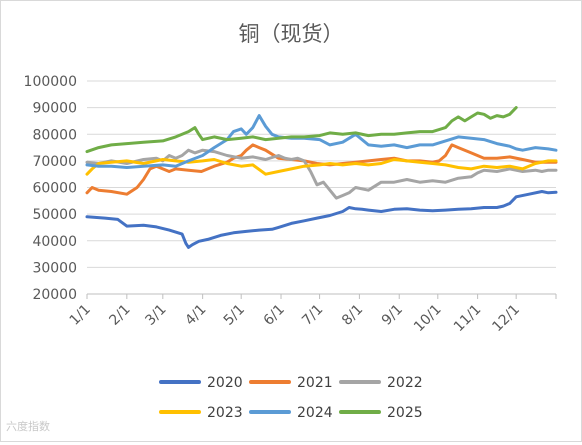 This screenshot has height=445, width=582. What do you see at coordinates (405, 413) in the screenshot?
I see `legend-label-2025: 2025` at bounding box center [405, 413].